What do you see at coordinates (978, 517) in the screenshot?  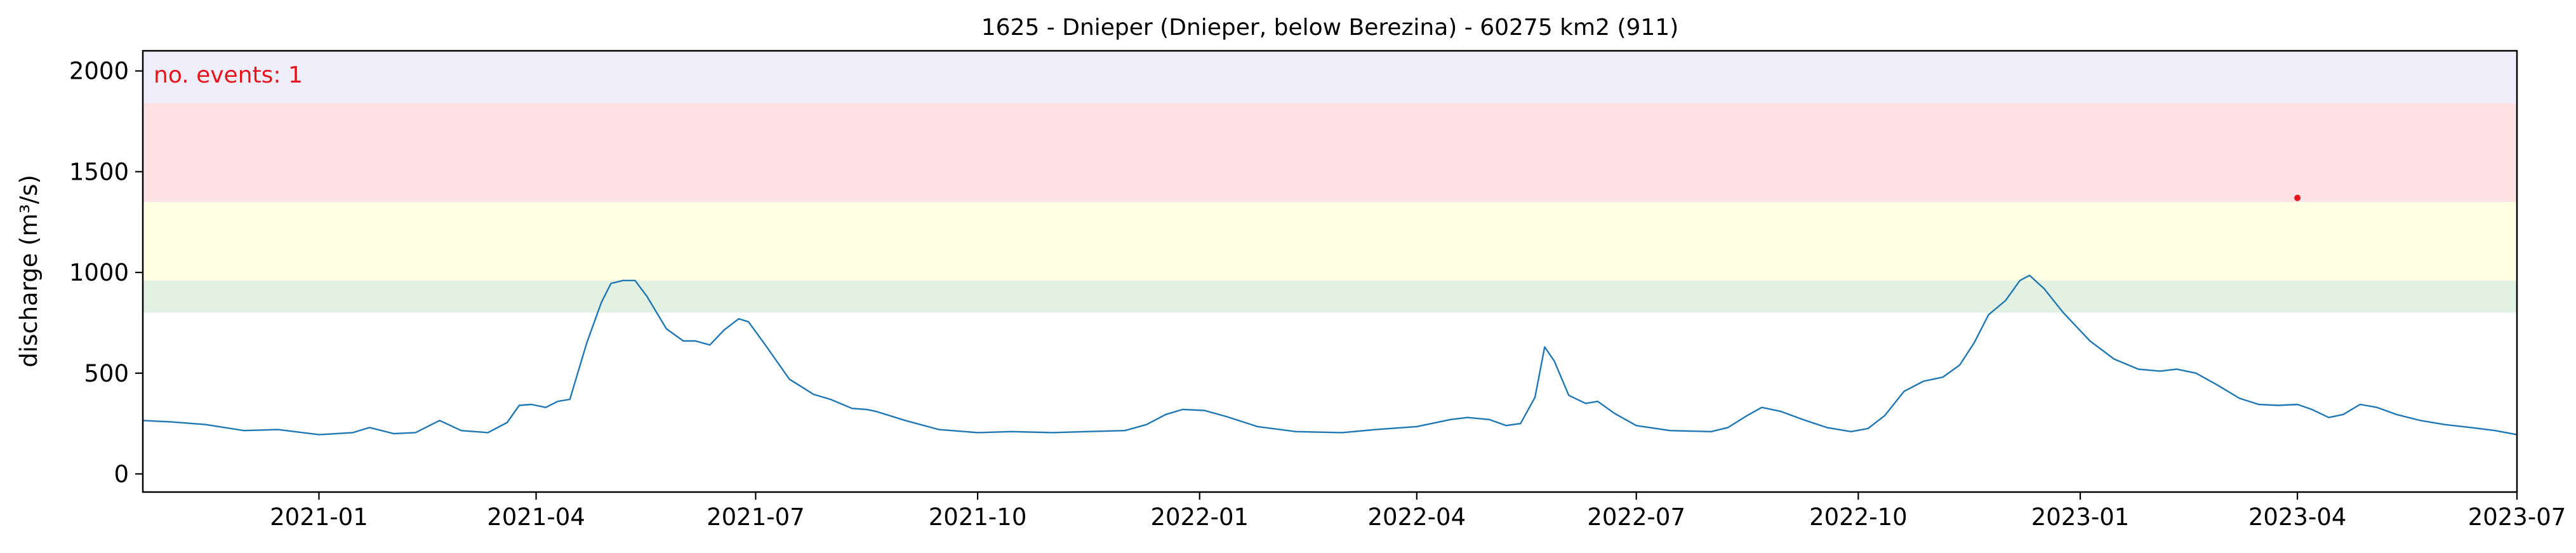 I see `x-tick-label: 2021-10` at bounding box center [978, 517].